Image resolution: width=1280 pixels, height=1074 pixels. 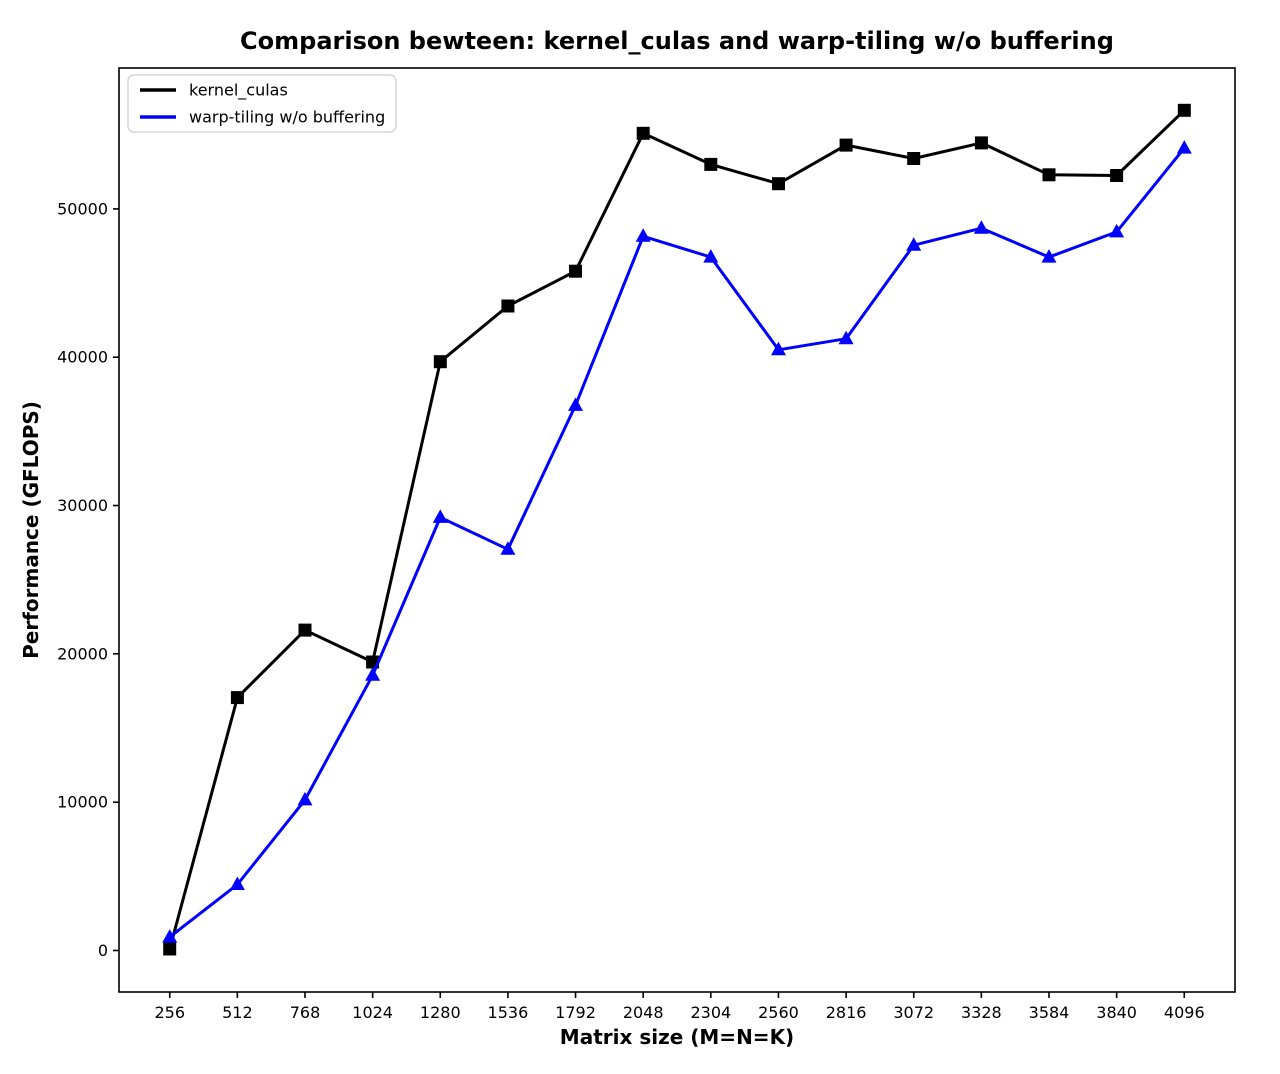 What do you see at coordinates (103, 950) in the screenshot?
I see `y-tick-label: 0` at bounding box center [103, 950].